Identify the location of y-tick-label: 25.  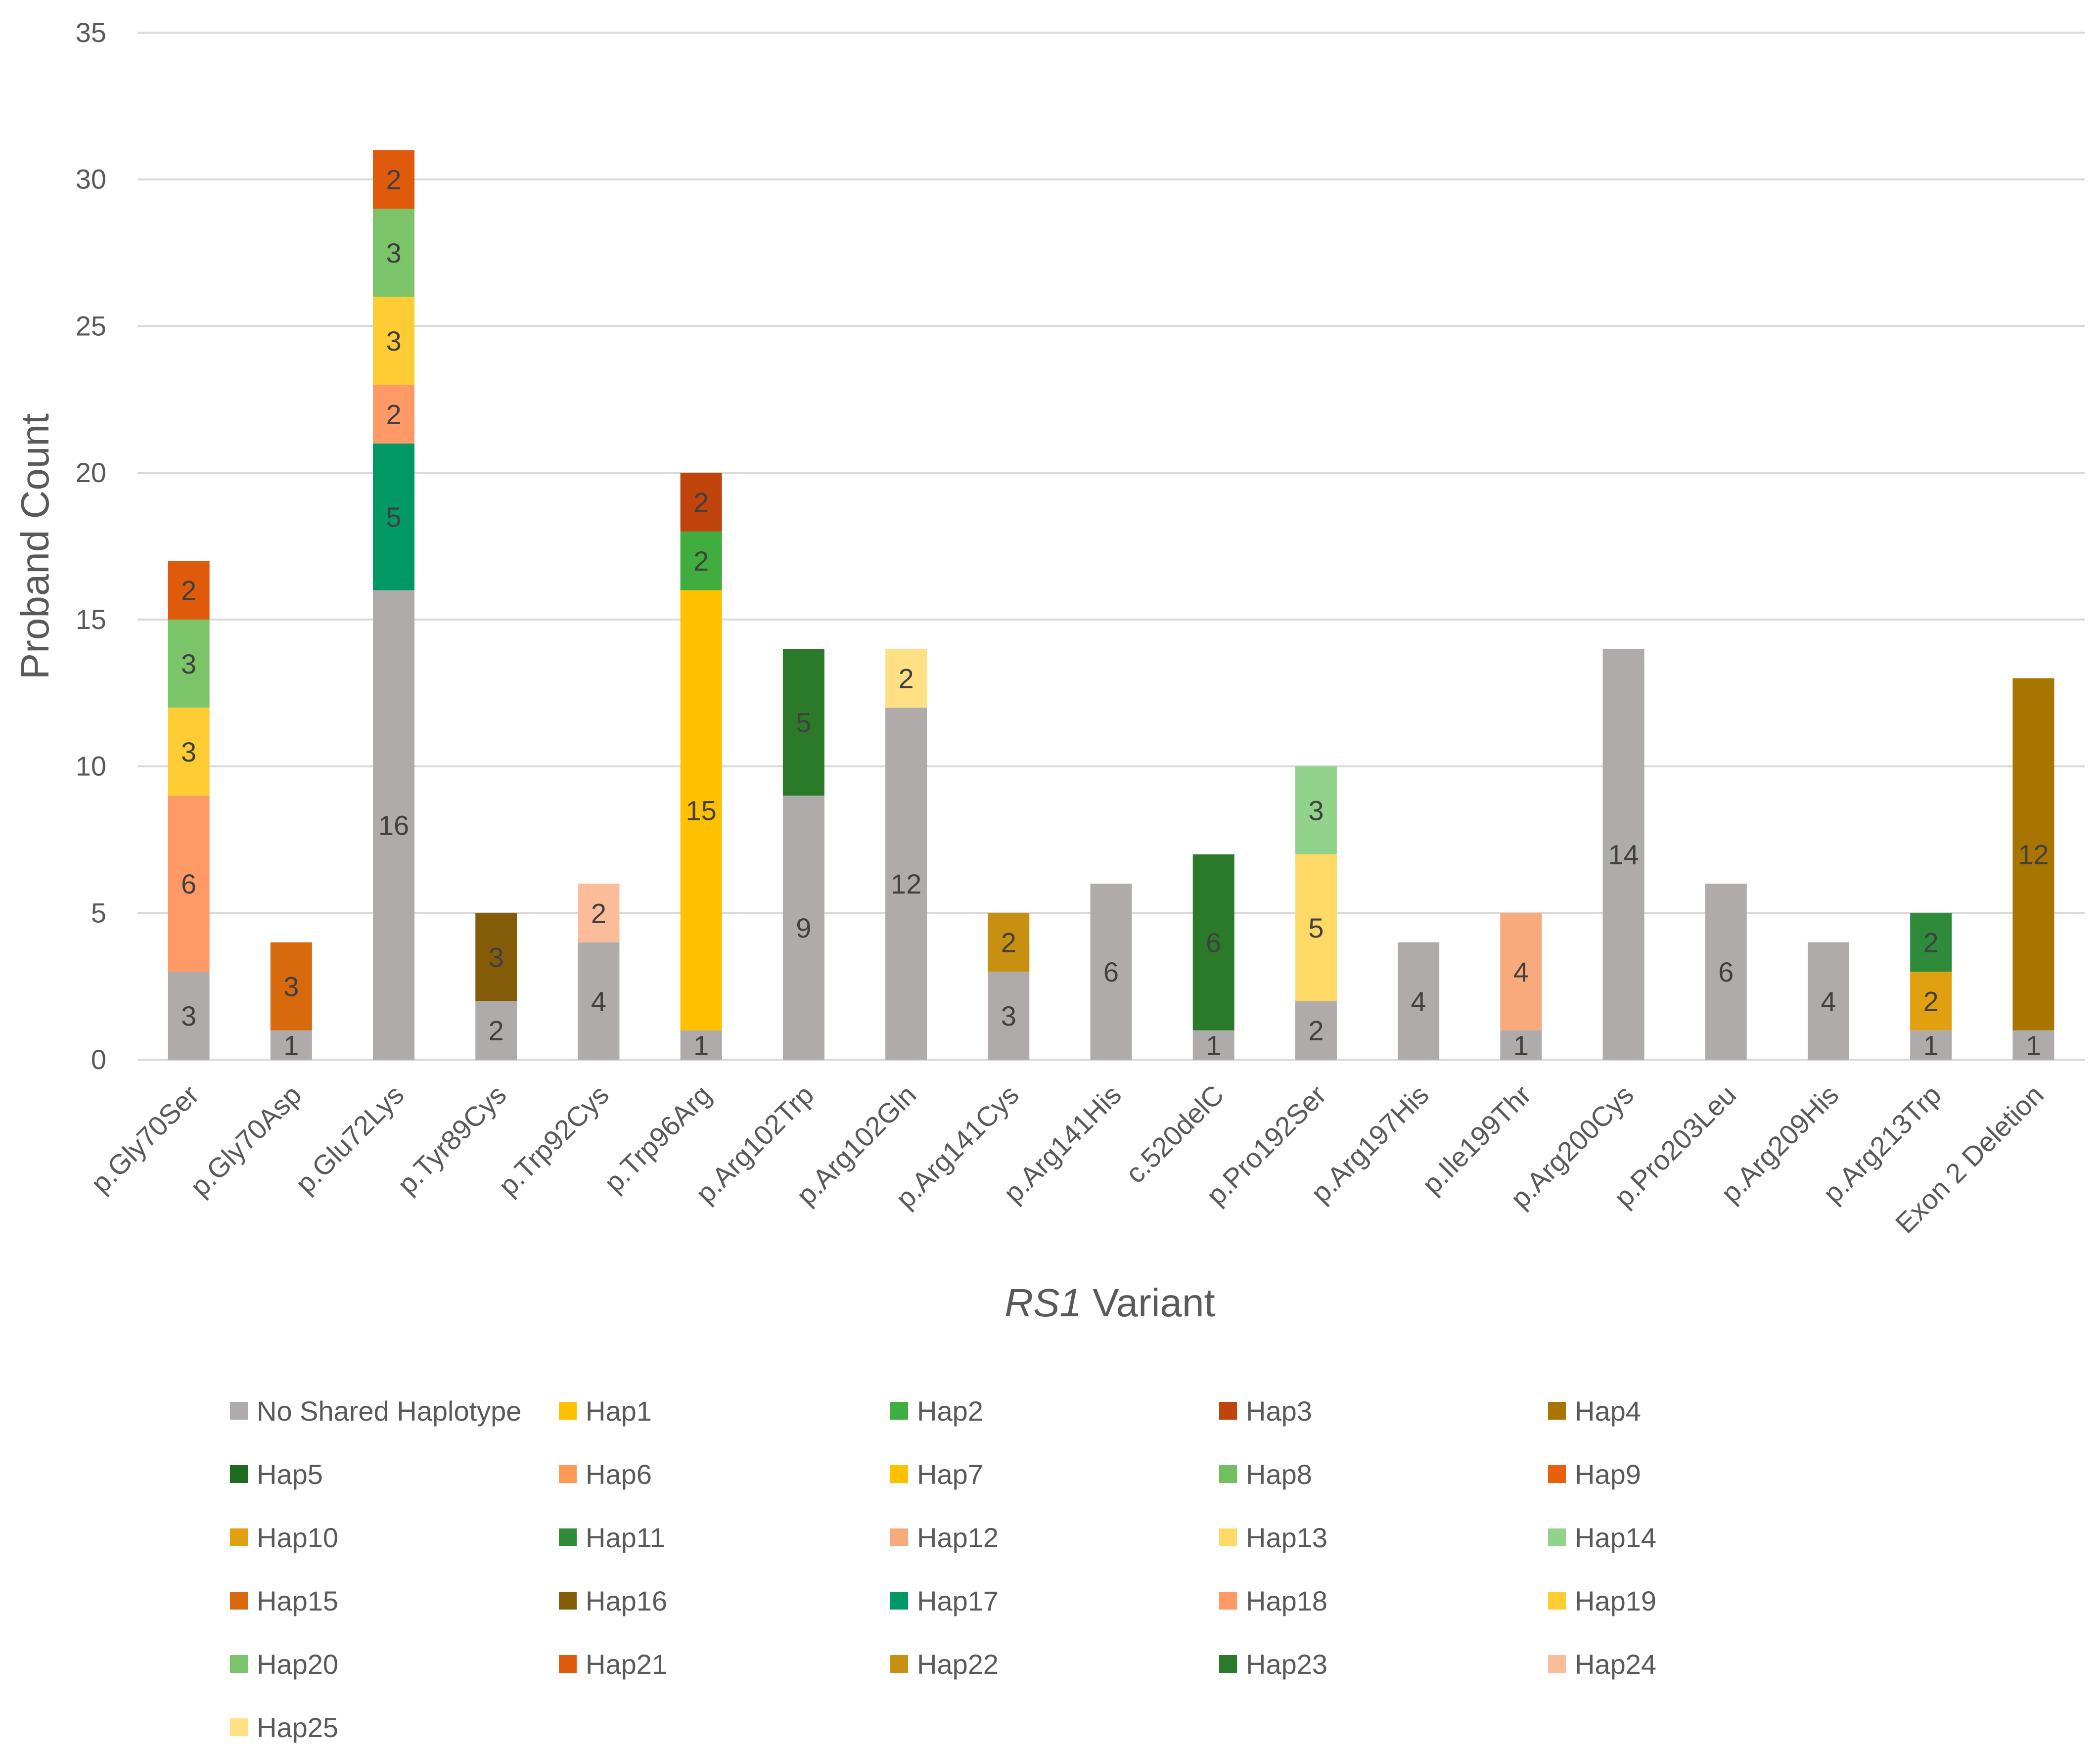
(91, 325).